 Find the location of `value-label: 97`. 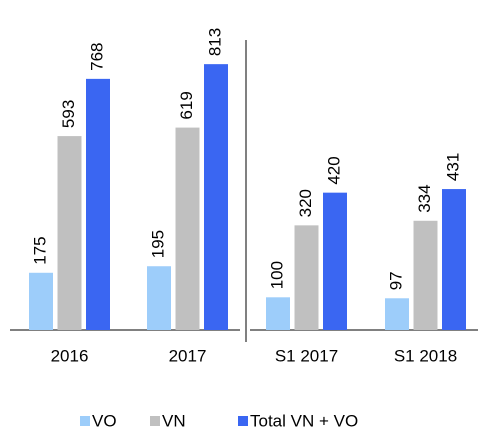

value-label: 97 is located at coordinates (395, 280).